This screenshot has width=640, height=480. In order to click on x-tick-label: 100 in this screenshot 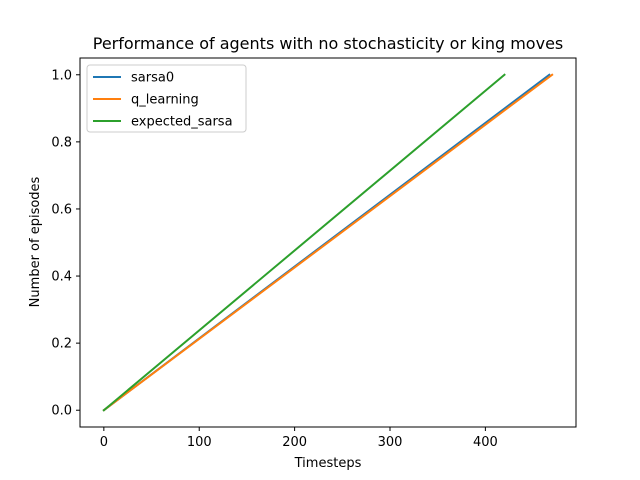, I will do `click(199, 442)`.